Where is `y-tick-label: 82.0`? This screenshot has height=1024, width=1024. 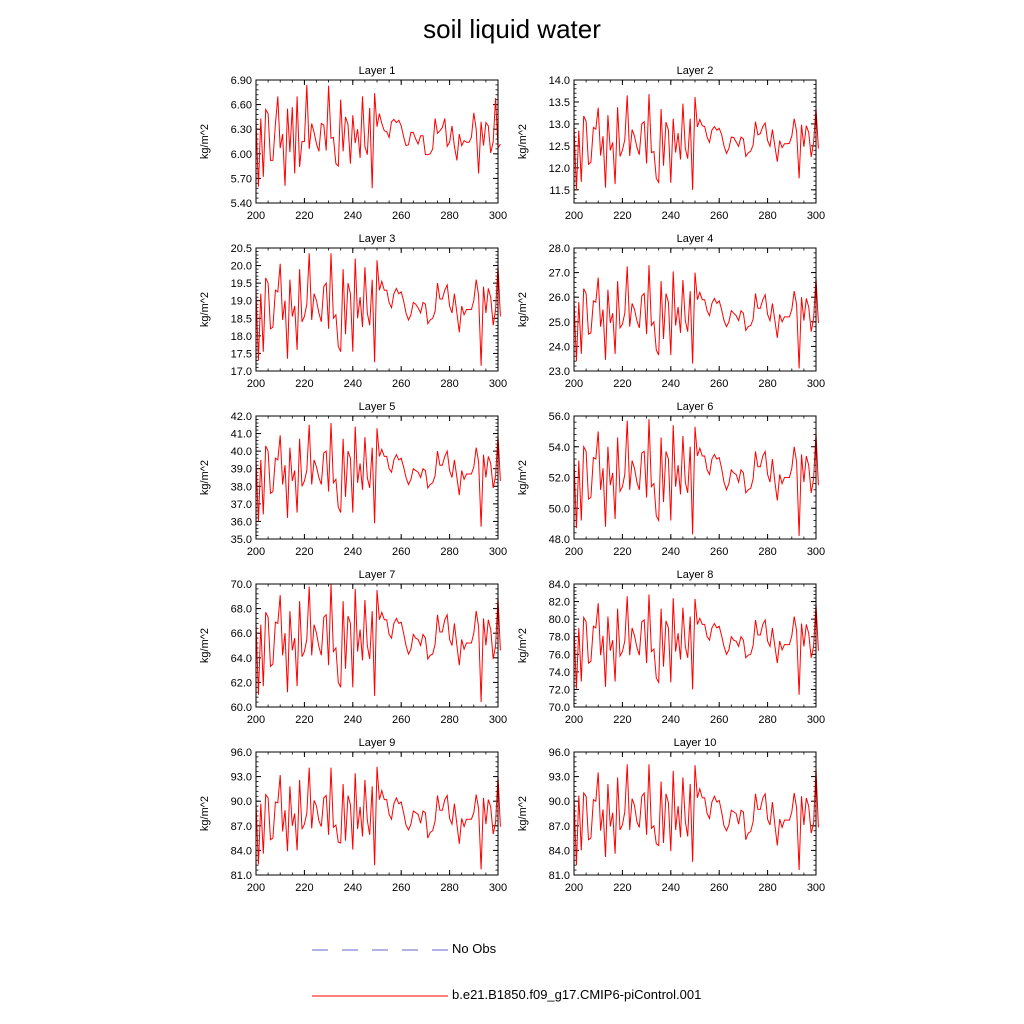
y-tick-label: 82.0 is located at coordinates (559, 603).